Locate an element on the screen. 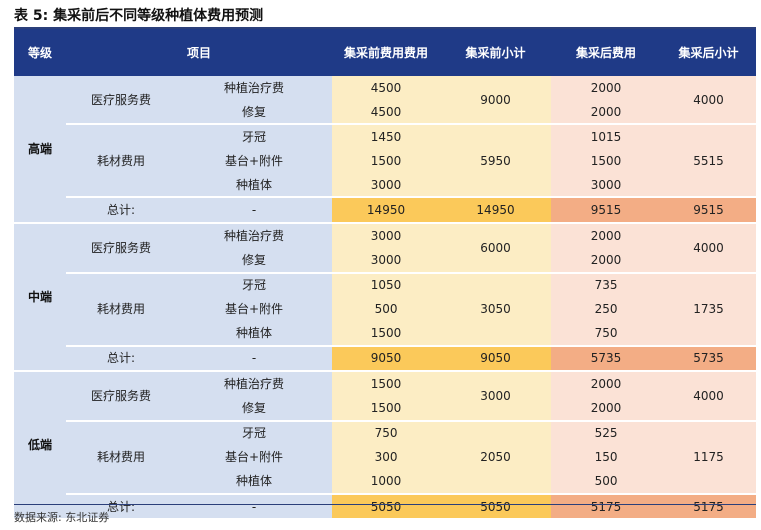 Image resolution: width=761 pixels, height=530 pixels. pre-cost-cell: 500 is located at coordinates (386, 309).